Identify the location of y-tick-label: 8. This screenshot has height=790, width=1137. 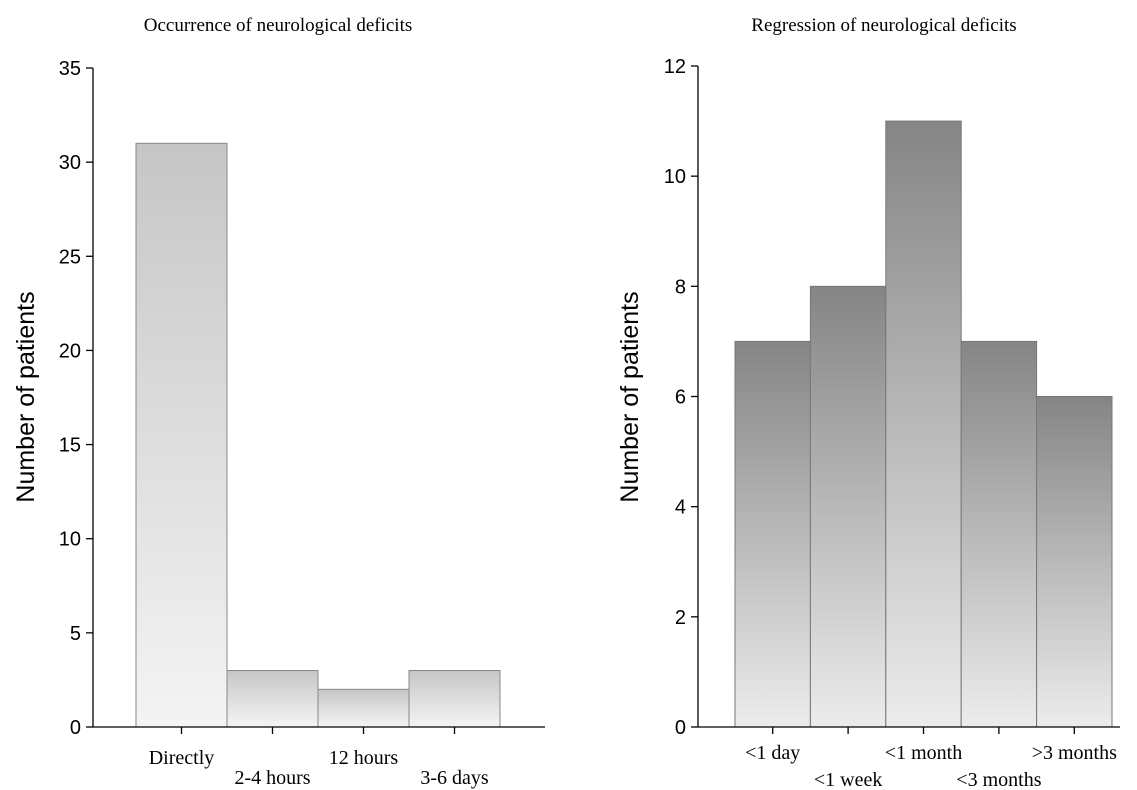
(680, 287).